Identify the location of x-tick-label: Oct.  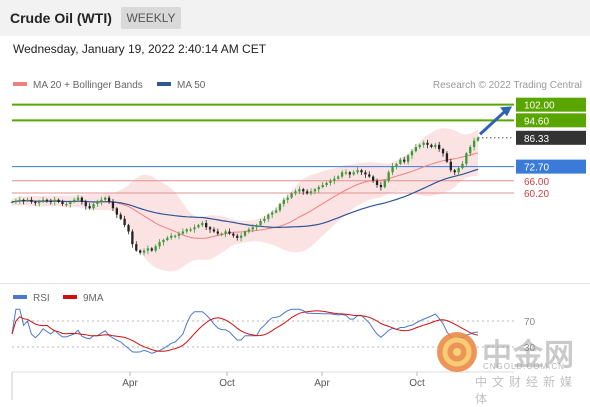
(417, 383).